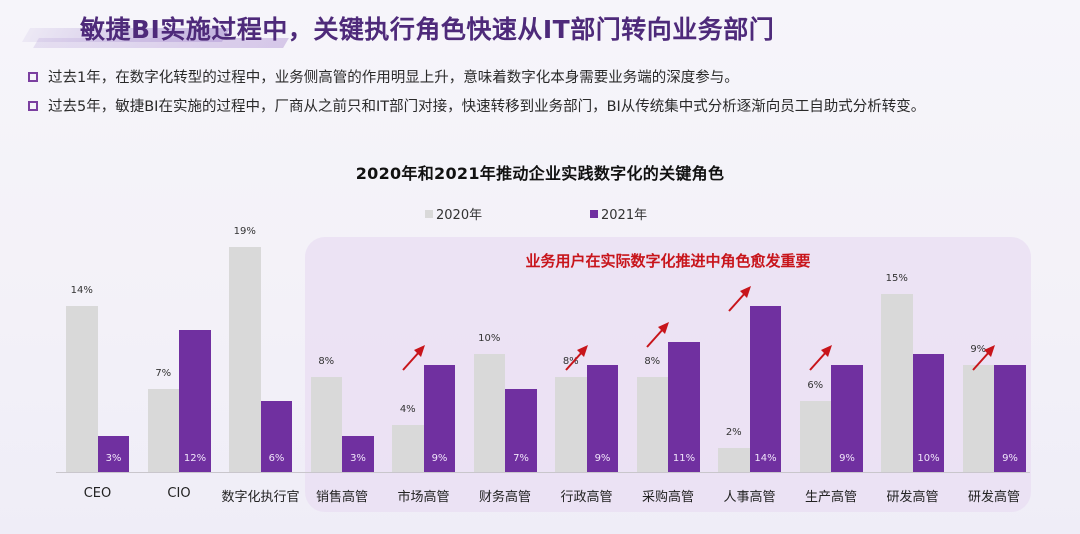  I want to click on legend-label: 2021年, so click(624, 215).